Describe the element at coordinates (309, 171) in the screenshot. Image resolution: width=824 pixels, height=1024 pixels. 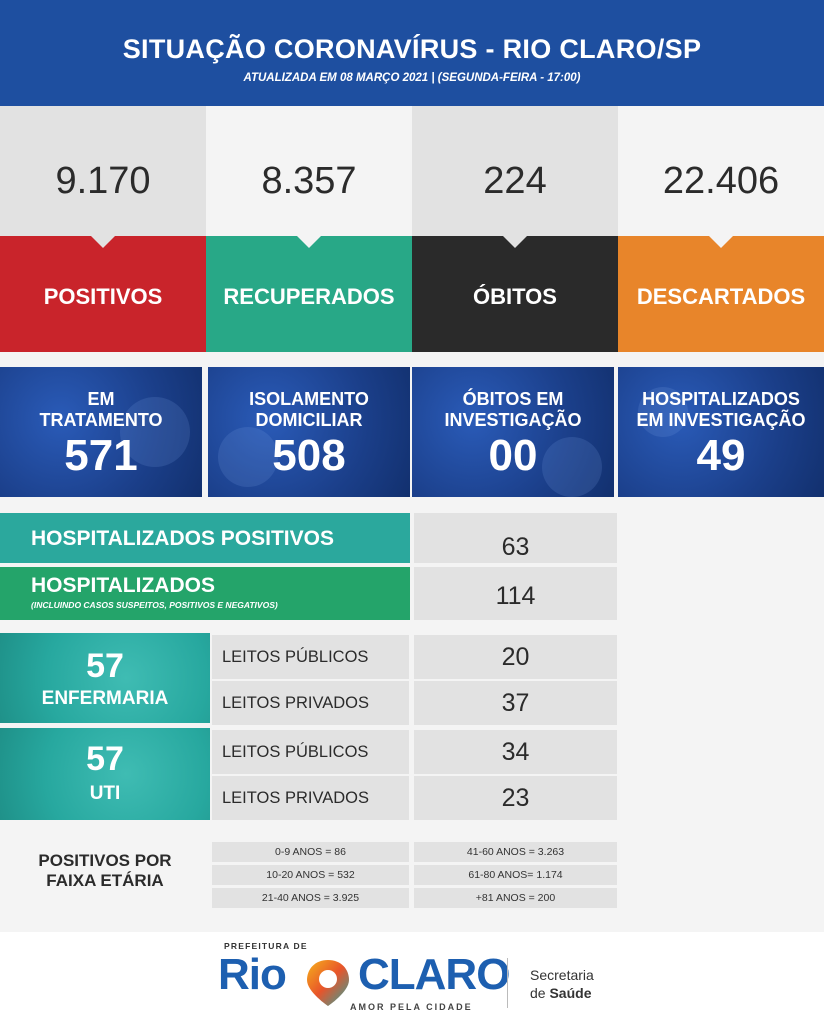
I see `stat-recovered-value: 8.357` at that location.